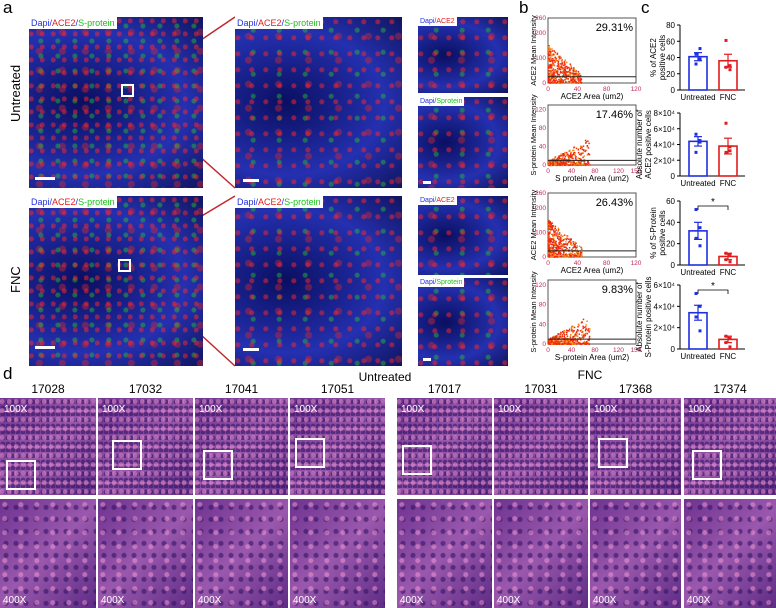 Image resolution: width=776 pixels, height=608 pixels. What do you see at coordinates (543, 147) in the screenshot?
I see `y-tick-label: 40` at bounding box center [543, 147].